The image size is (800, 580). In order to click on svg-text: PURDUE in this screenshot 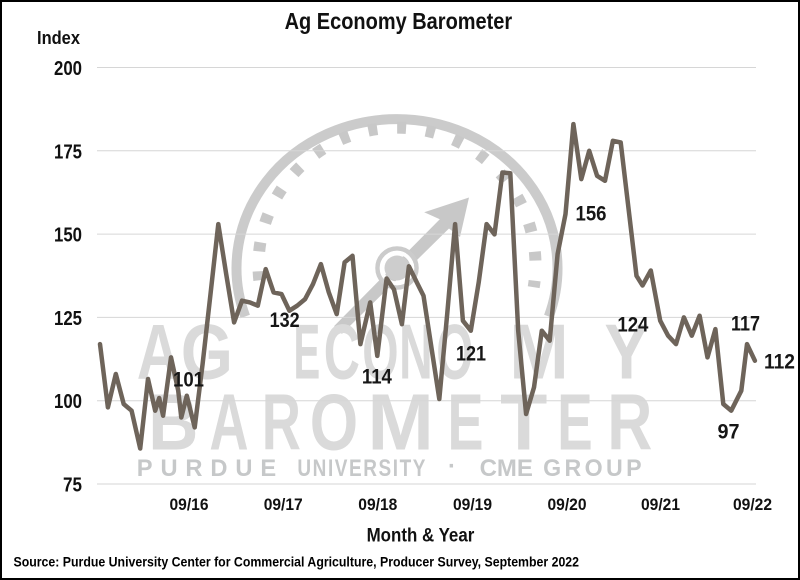, I will do `click(210, 468)`.